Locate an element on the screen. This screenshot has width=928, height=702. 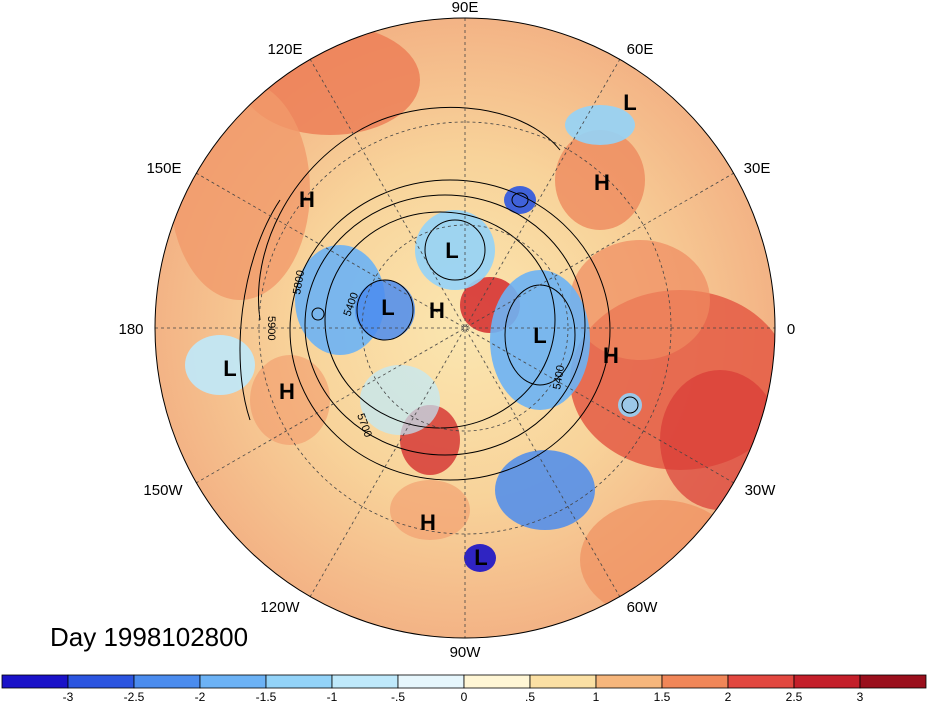
colorbar-tick-label: 2 is located at coordinates (728, 696).